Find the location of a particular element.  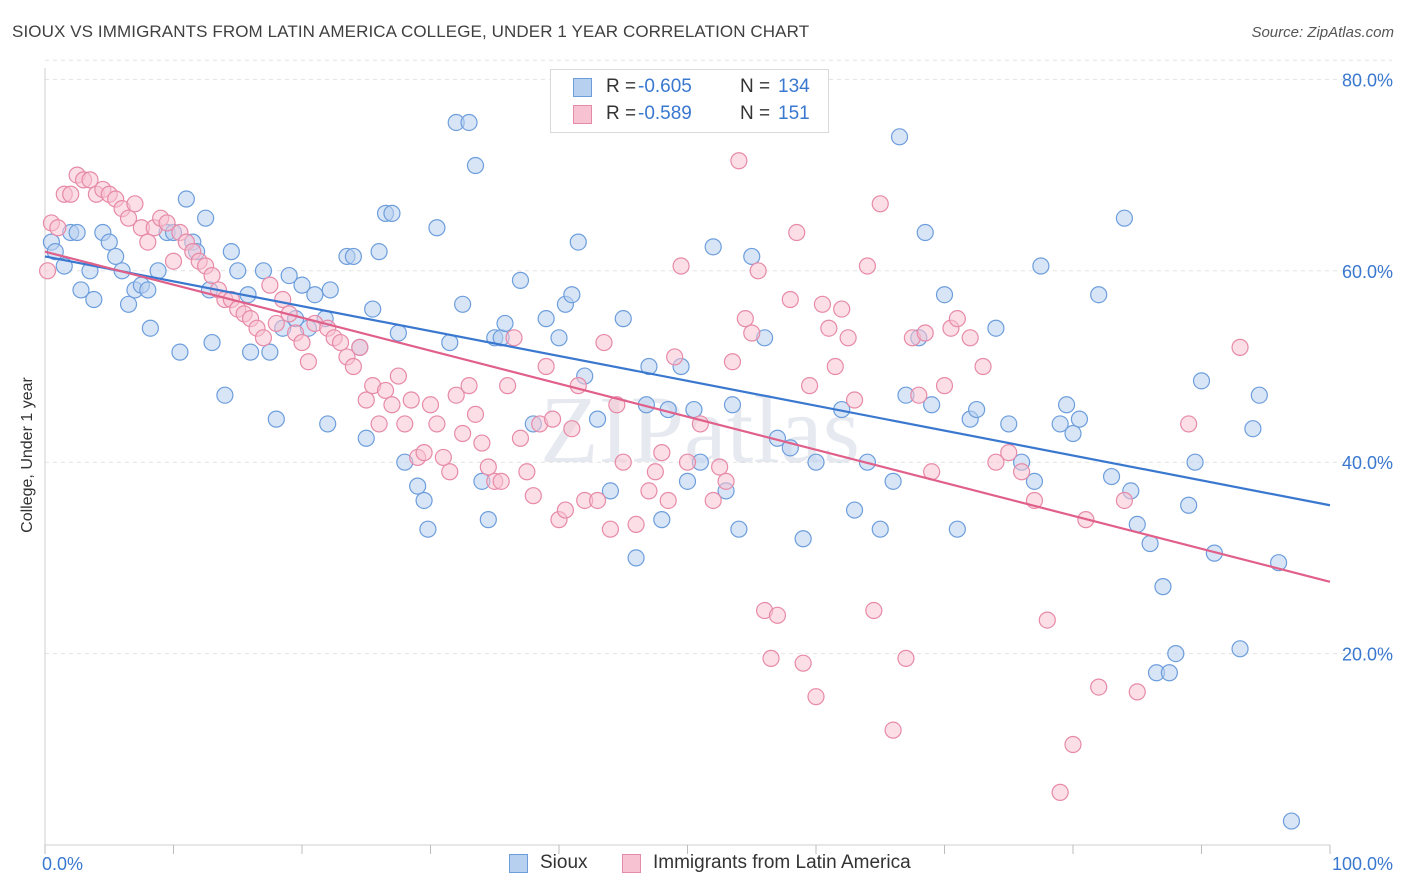

legend-r-label: R = is located at coordinates (621, 113).